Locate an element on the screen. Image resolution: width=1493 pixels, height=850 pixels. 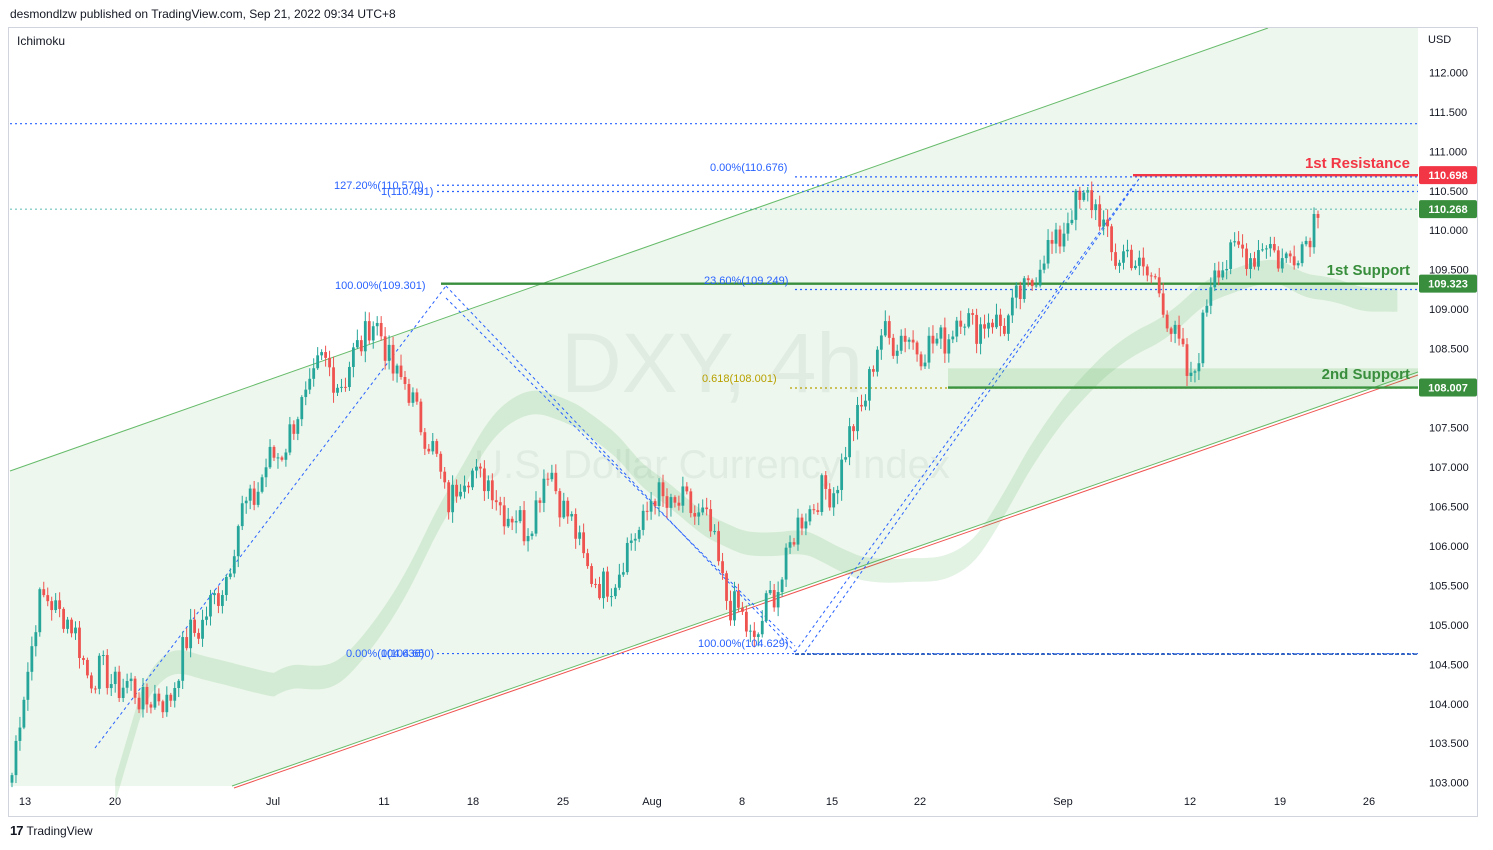
watermark-name: U.S. Dollar Currency Index is located at coordinates (712, 465).